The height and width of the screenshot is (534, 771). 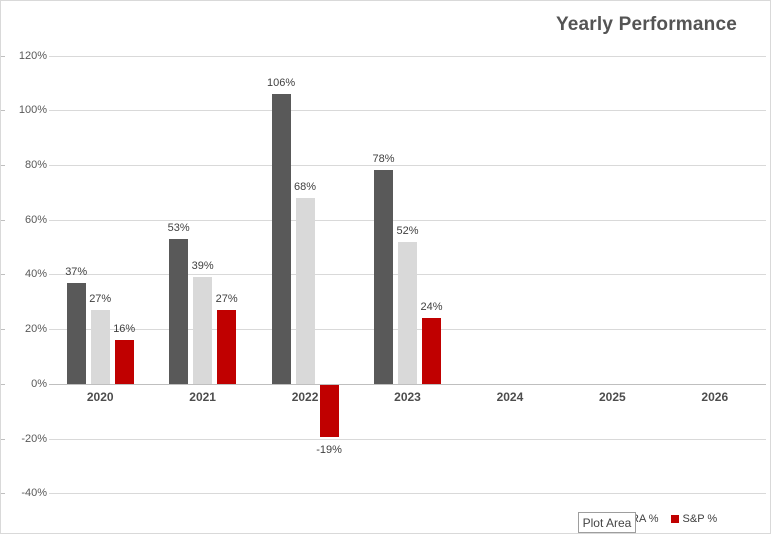 What do you see at coordinates (281, 238) in the screenshot?
I see `bar-2022-s1` at bounding box center [281, 238].